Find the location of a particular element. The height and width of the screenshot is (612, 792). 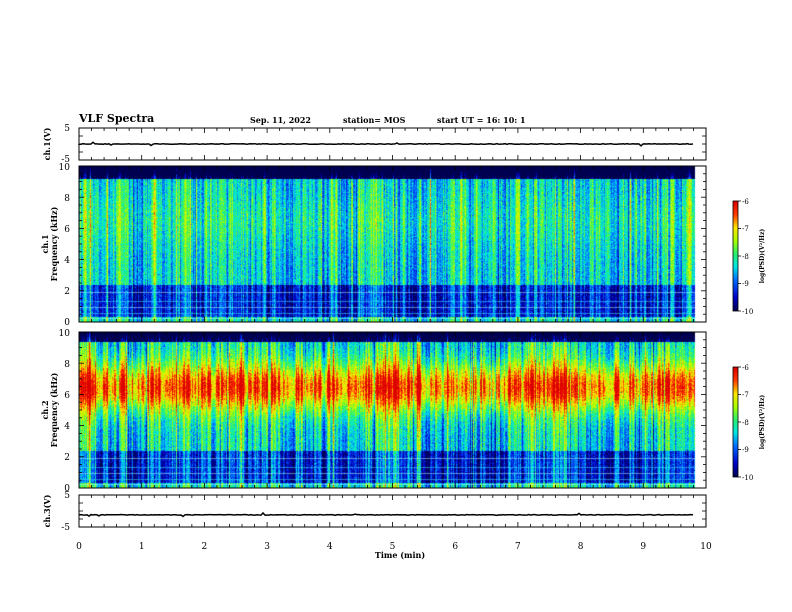

ch2-tick-0: 0 is located at coordinates (67, 489).